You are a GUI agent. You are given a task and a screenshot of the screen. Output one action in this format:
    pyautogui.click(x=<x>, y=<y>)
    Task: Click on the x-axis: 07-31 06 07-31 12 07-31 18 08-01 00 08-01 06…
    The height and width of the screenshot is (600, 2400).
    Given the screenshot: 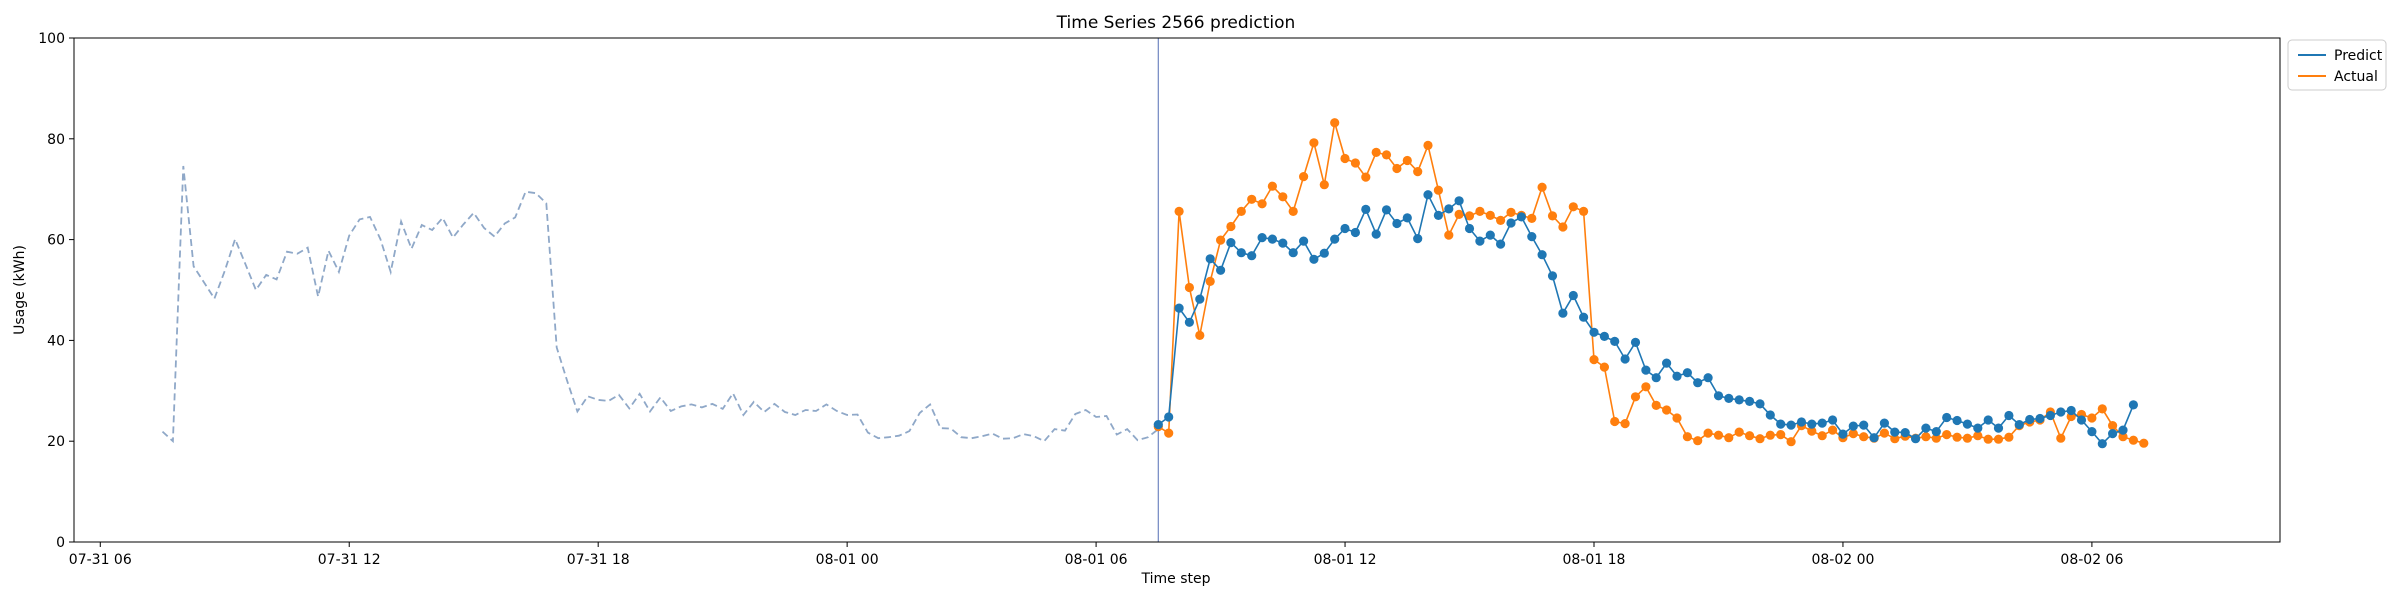 What is the action you would take?
    pyautogui.click(x=1096, y=555)
    